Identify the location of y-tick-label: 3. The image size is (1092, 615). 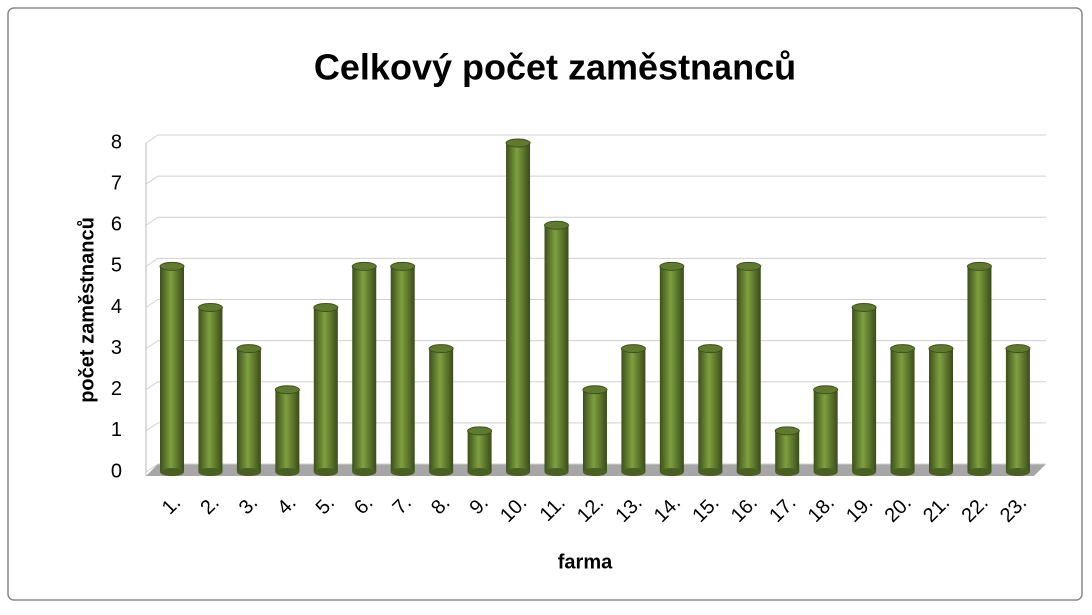
(116, 348).